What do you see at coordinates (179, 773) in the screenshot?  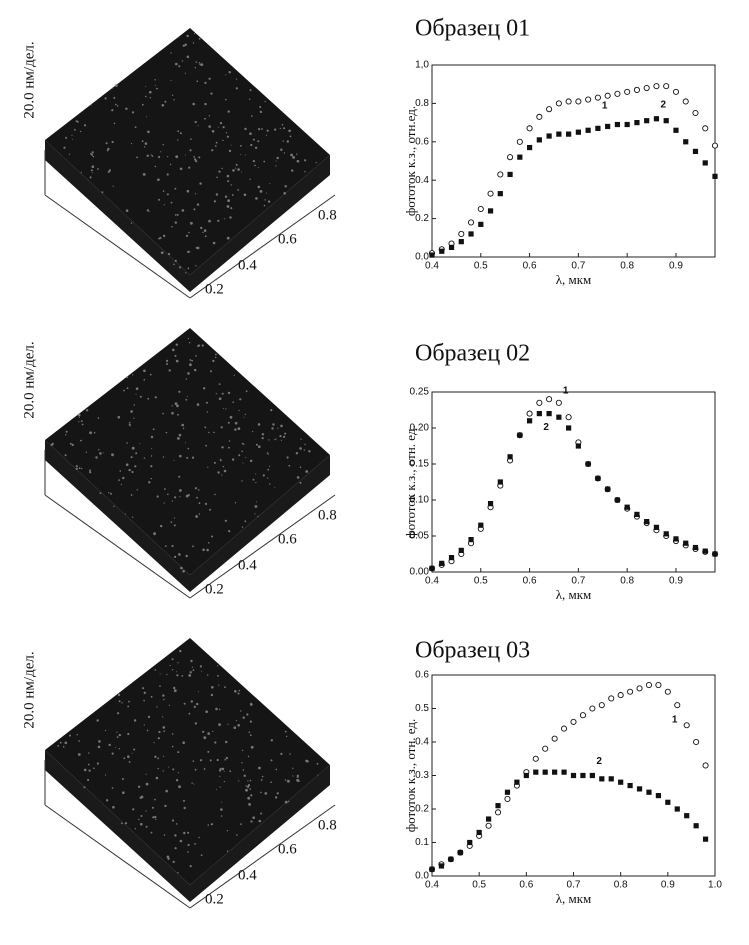 I see `afm-panel: 20.0 нм/дел. 0.2 0.4 0.6 0.8` at bounding box center [179, 773].